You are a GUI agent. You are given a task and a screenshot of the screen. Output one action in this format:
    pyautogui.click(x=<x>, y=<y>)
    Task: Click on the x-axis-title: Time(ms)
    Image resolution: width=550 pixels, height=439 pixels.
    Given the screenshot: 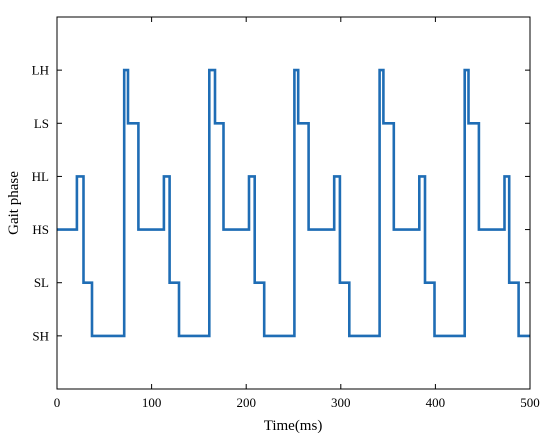 What is the action you would take?
    pyautogui.click(x=293, y=426)
    